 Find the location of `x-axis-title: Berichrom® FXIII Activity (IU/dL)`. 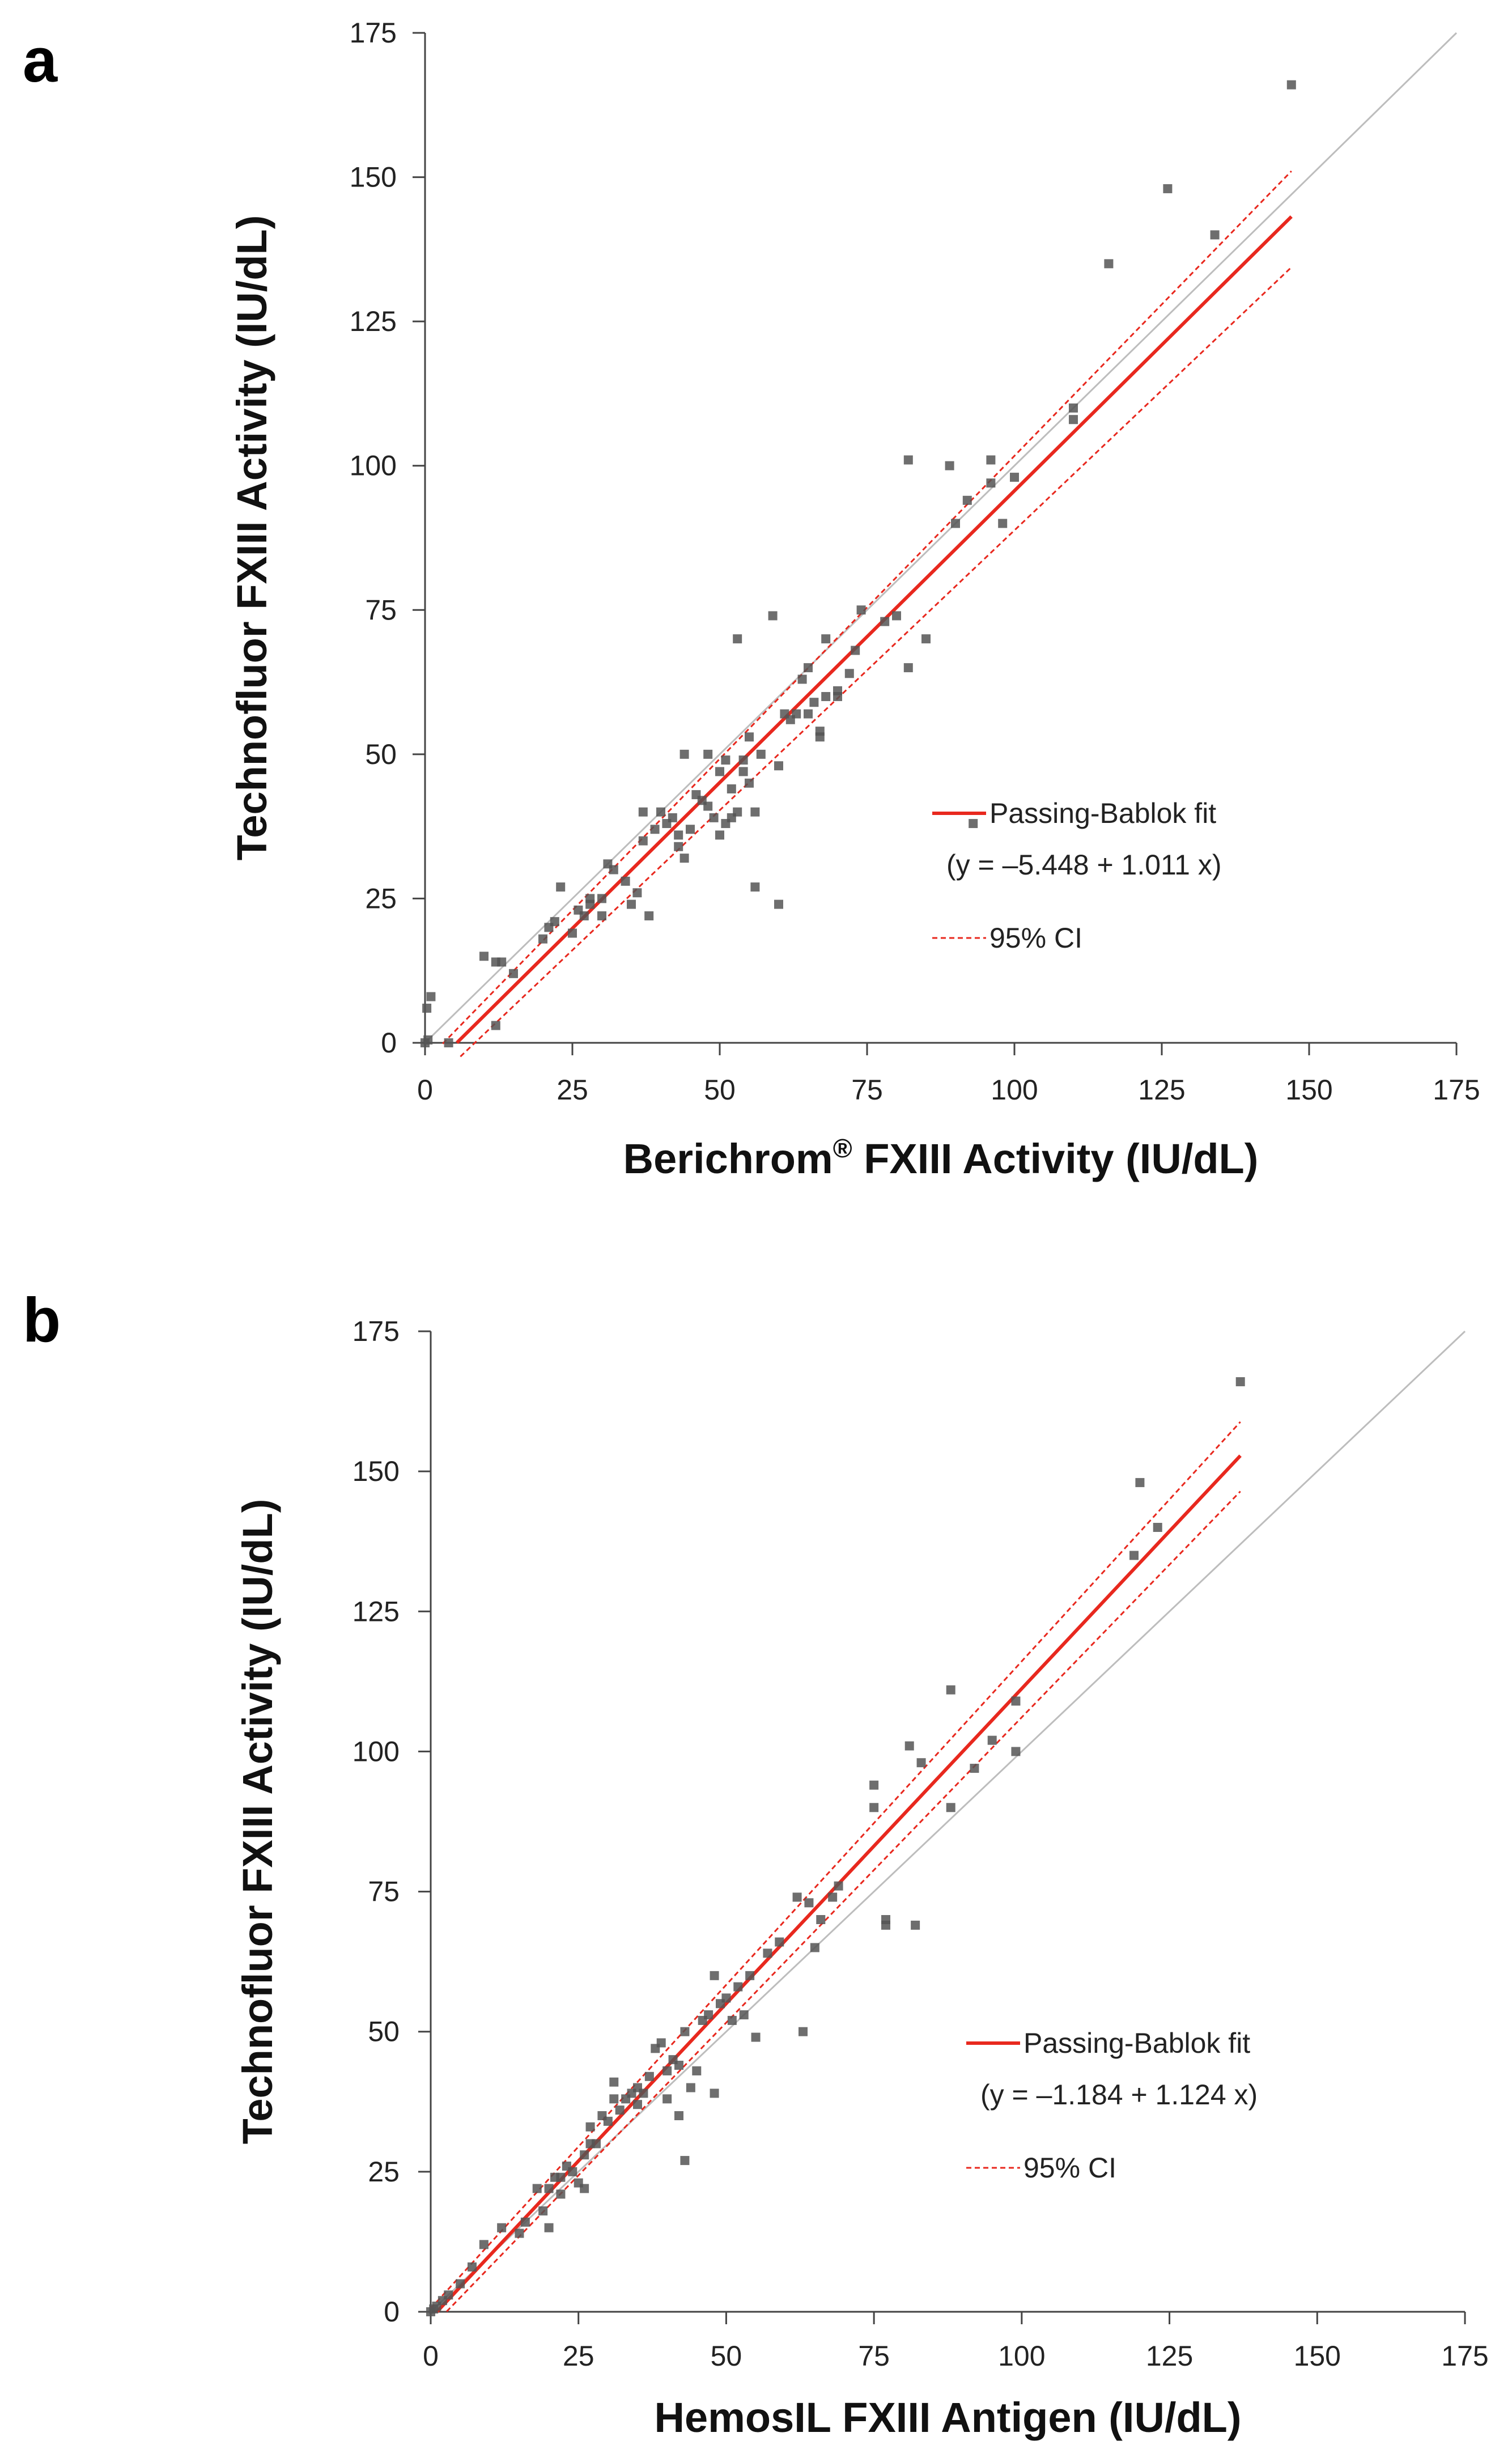

x-axis-title: Berichrom® FXIII Activity (IU/dL) is located at coordinates (941, 1158).